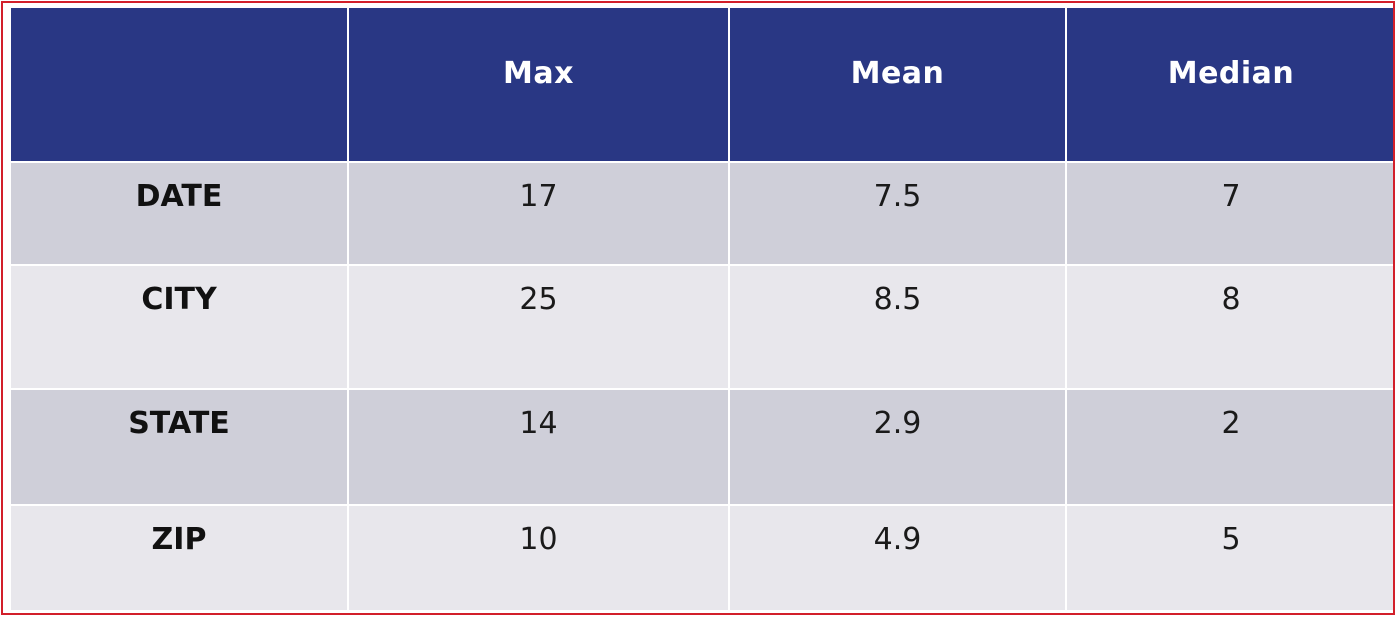  I want to click on header-cell-max: Max, so click(538, 84).